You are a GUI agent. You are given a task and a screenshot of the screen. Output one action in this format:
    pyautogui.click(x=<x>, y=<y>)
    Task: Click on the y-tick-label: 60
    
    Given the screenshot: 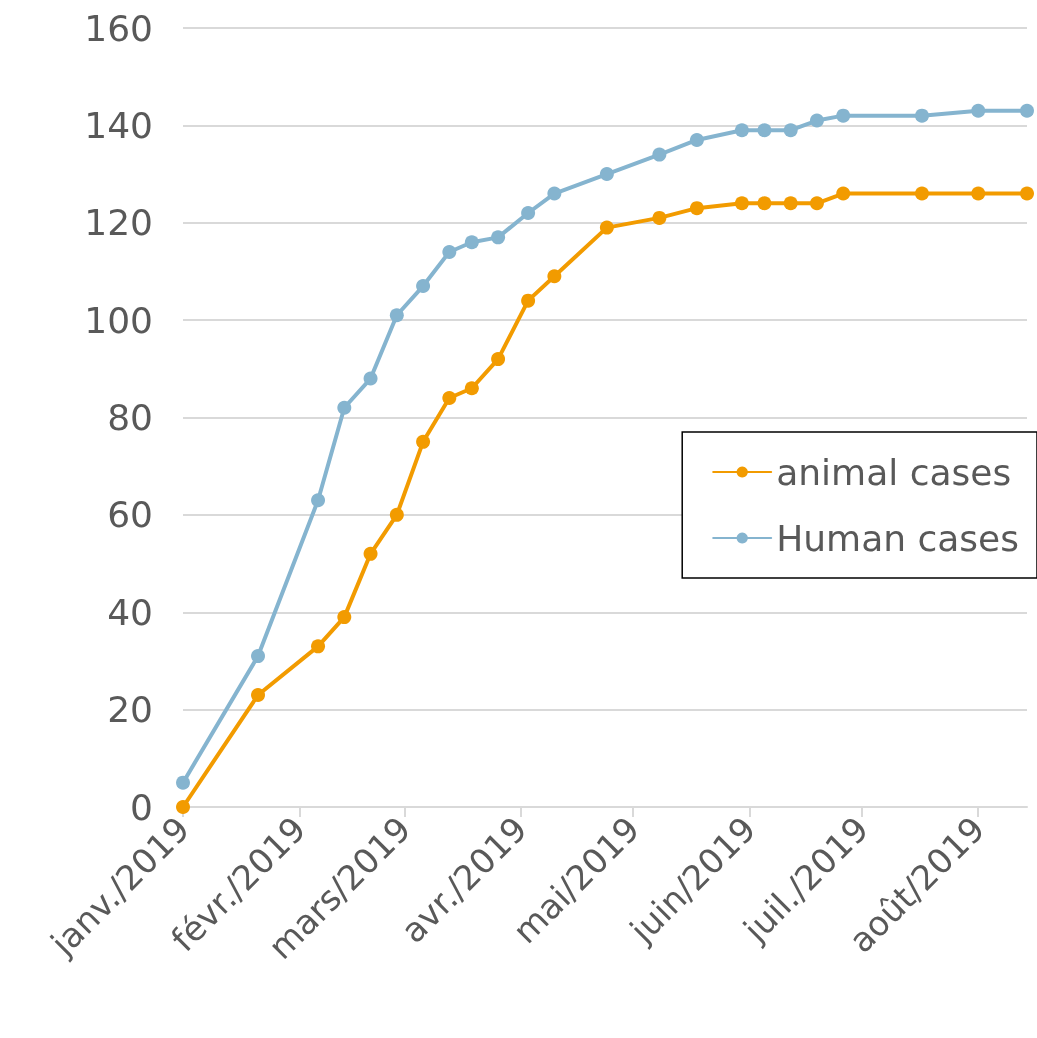 What is the action you would take?
    pyautogui.click(x=130, y=515)
    